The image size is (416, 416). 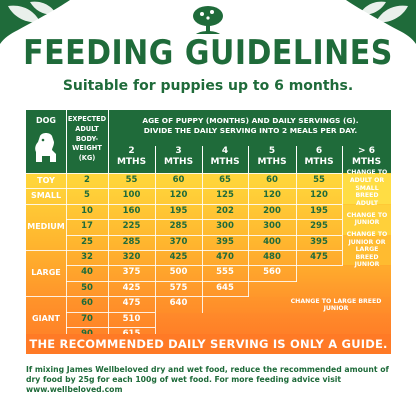 What do you see at coordinates (225, 272) in the screenshot?
I see `serving-cell: 555` at bounding box center [225, 272].